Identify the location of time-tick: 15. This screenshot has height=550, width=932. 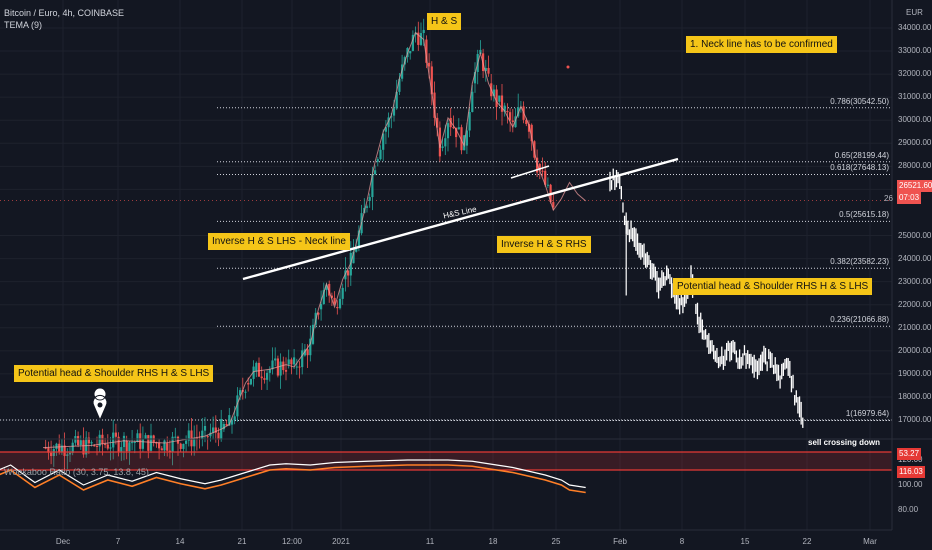
(745, 541).